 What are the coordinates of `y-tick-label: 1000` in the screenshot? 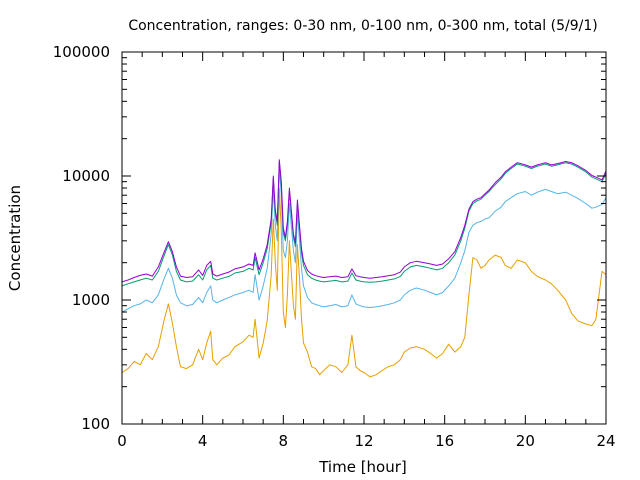 It's located at (91, 300).